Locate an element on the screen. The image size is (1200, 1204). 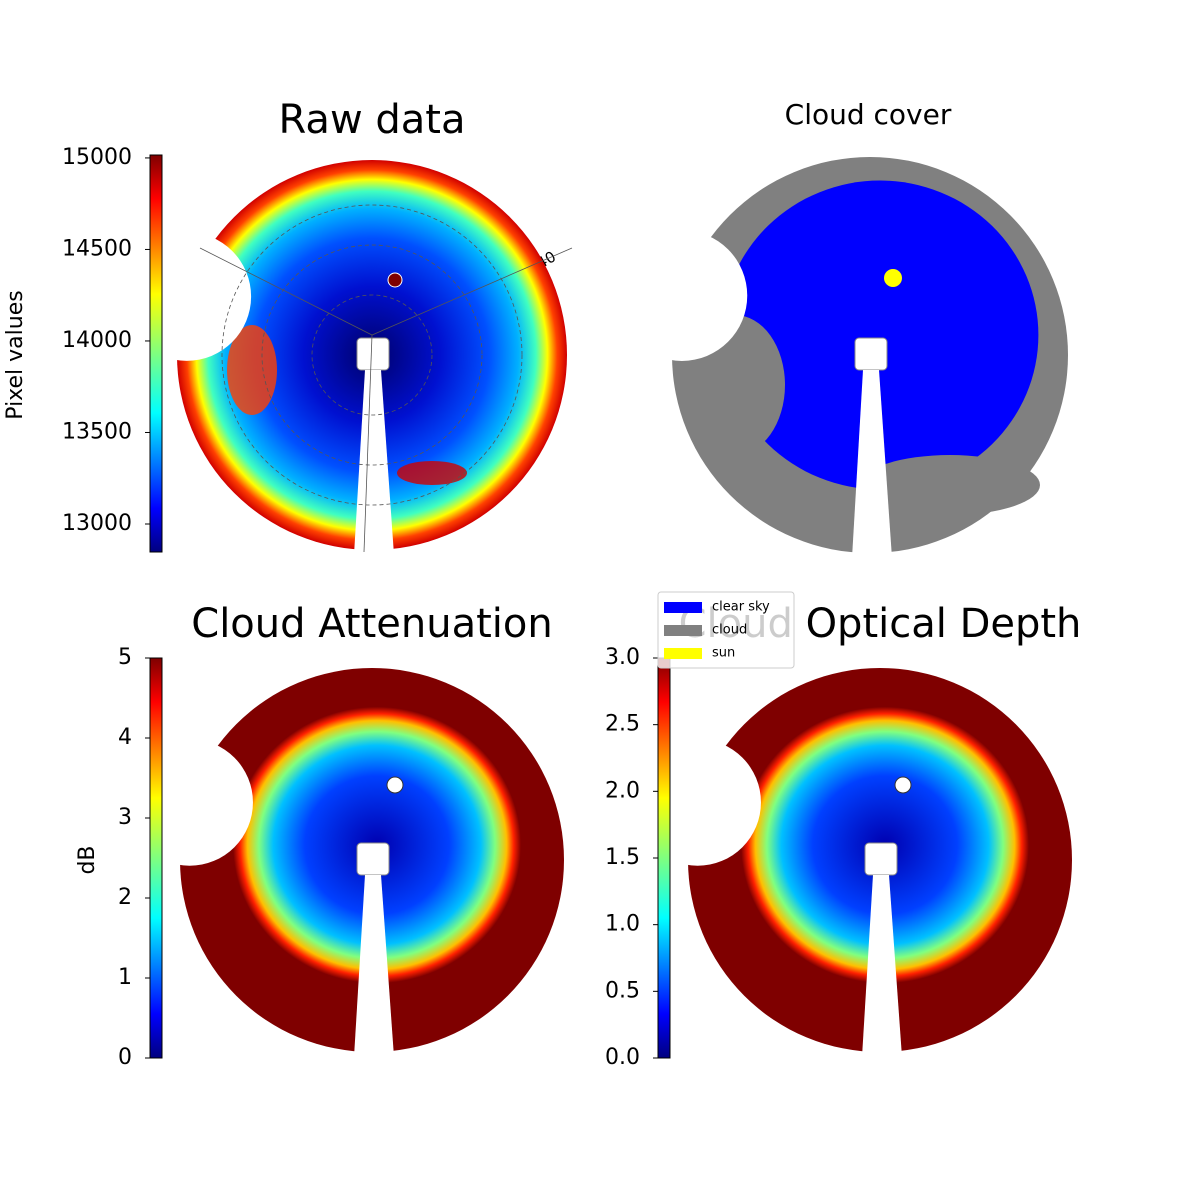
colorbar-tick-label: 13500 is located at coordinates (97, 431).